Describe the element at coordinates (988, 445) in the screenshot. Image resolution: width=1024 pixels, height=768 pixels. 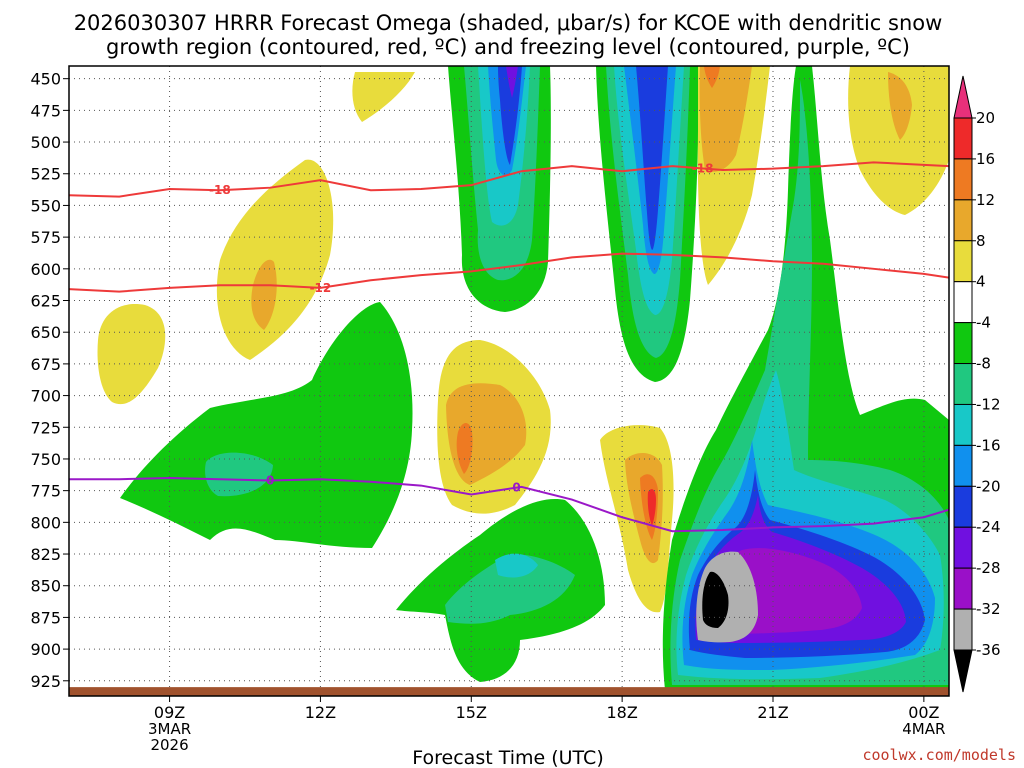
I see `colorbar-label: -16` at that location.